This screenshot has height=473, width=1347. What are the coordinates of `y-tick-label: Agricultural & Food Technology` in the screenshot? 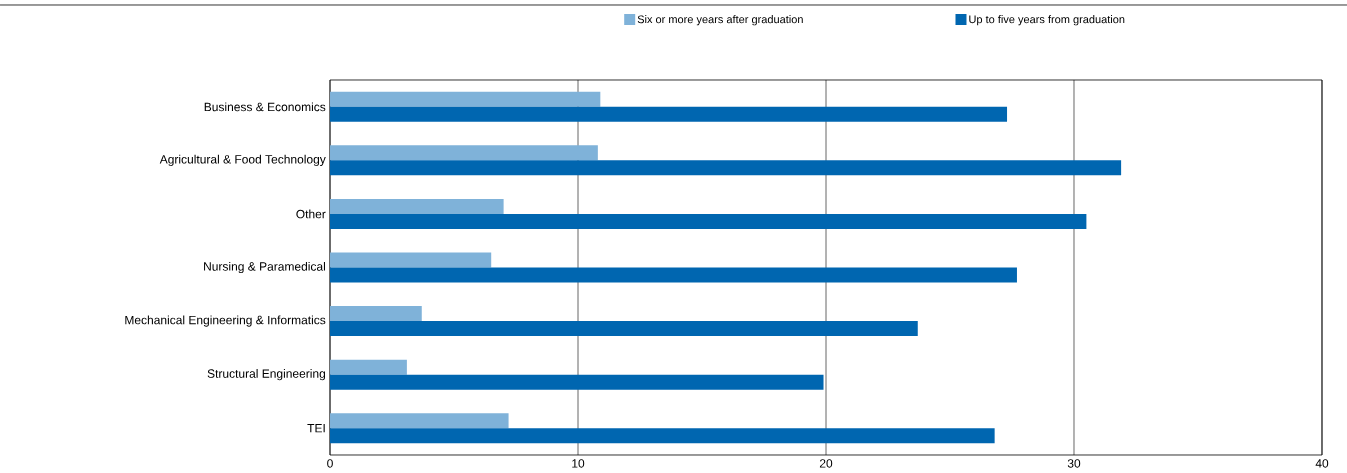 It's located at (242, 160).